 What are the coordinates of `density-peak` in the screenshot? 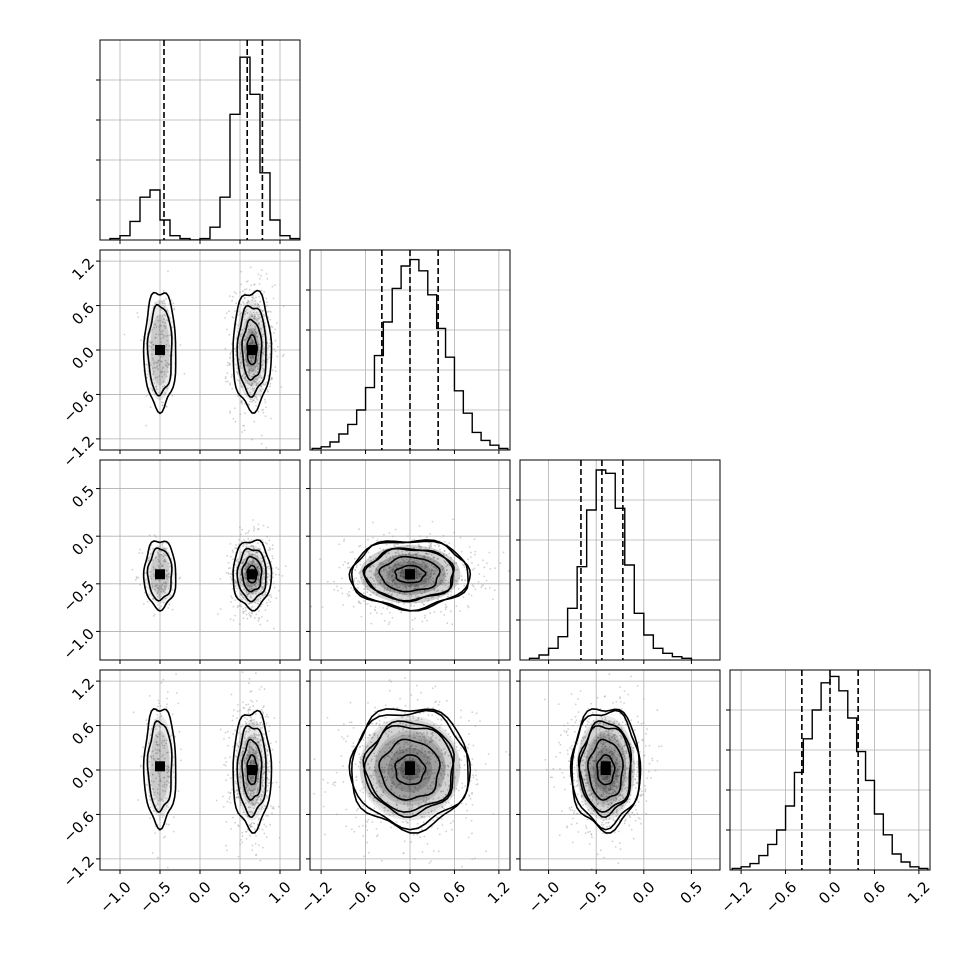 It's located at (410, 770).